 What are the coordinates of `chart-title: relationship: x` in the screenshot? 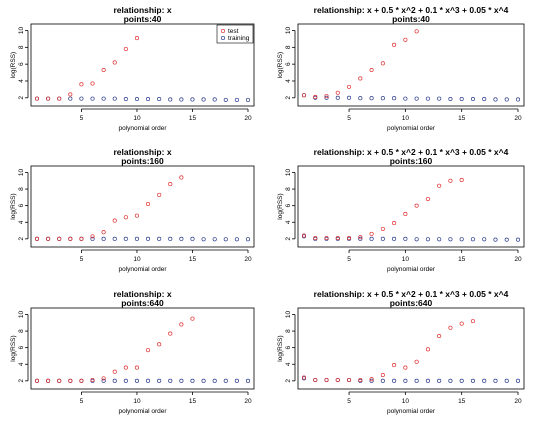 It's located at (142, 152).